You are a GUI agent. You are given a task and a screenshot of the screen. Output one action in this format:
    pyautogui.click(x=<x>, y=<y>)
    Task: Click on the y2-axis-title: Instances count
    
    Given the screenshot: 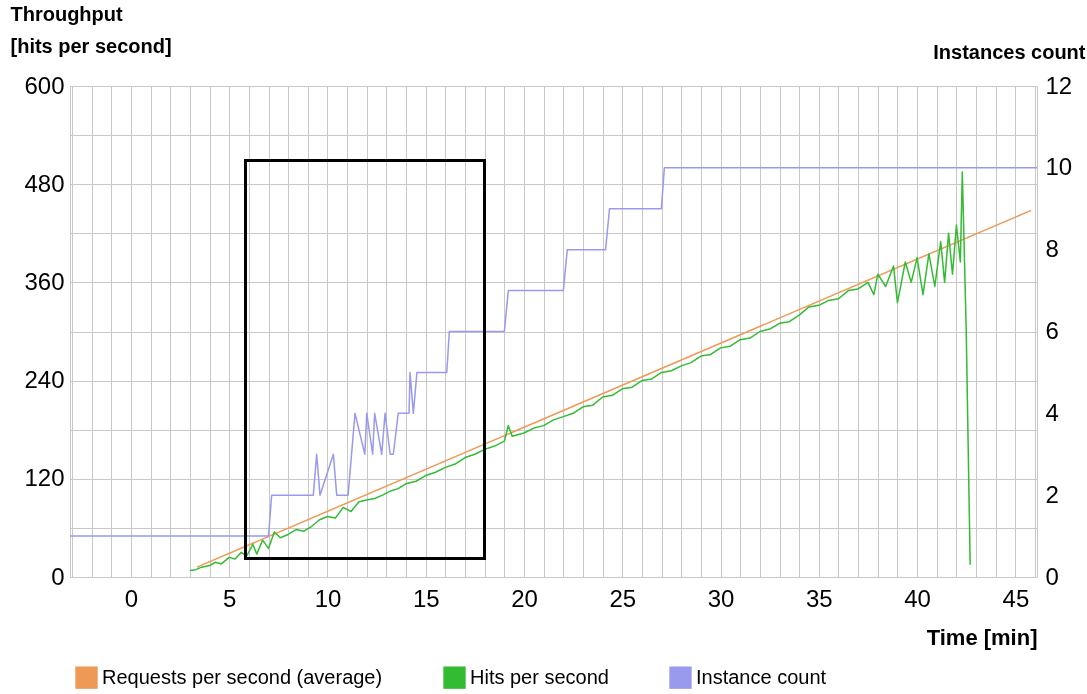 What is the action you would take?
    pyautogui.click(x=1009, y=51)
    